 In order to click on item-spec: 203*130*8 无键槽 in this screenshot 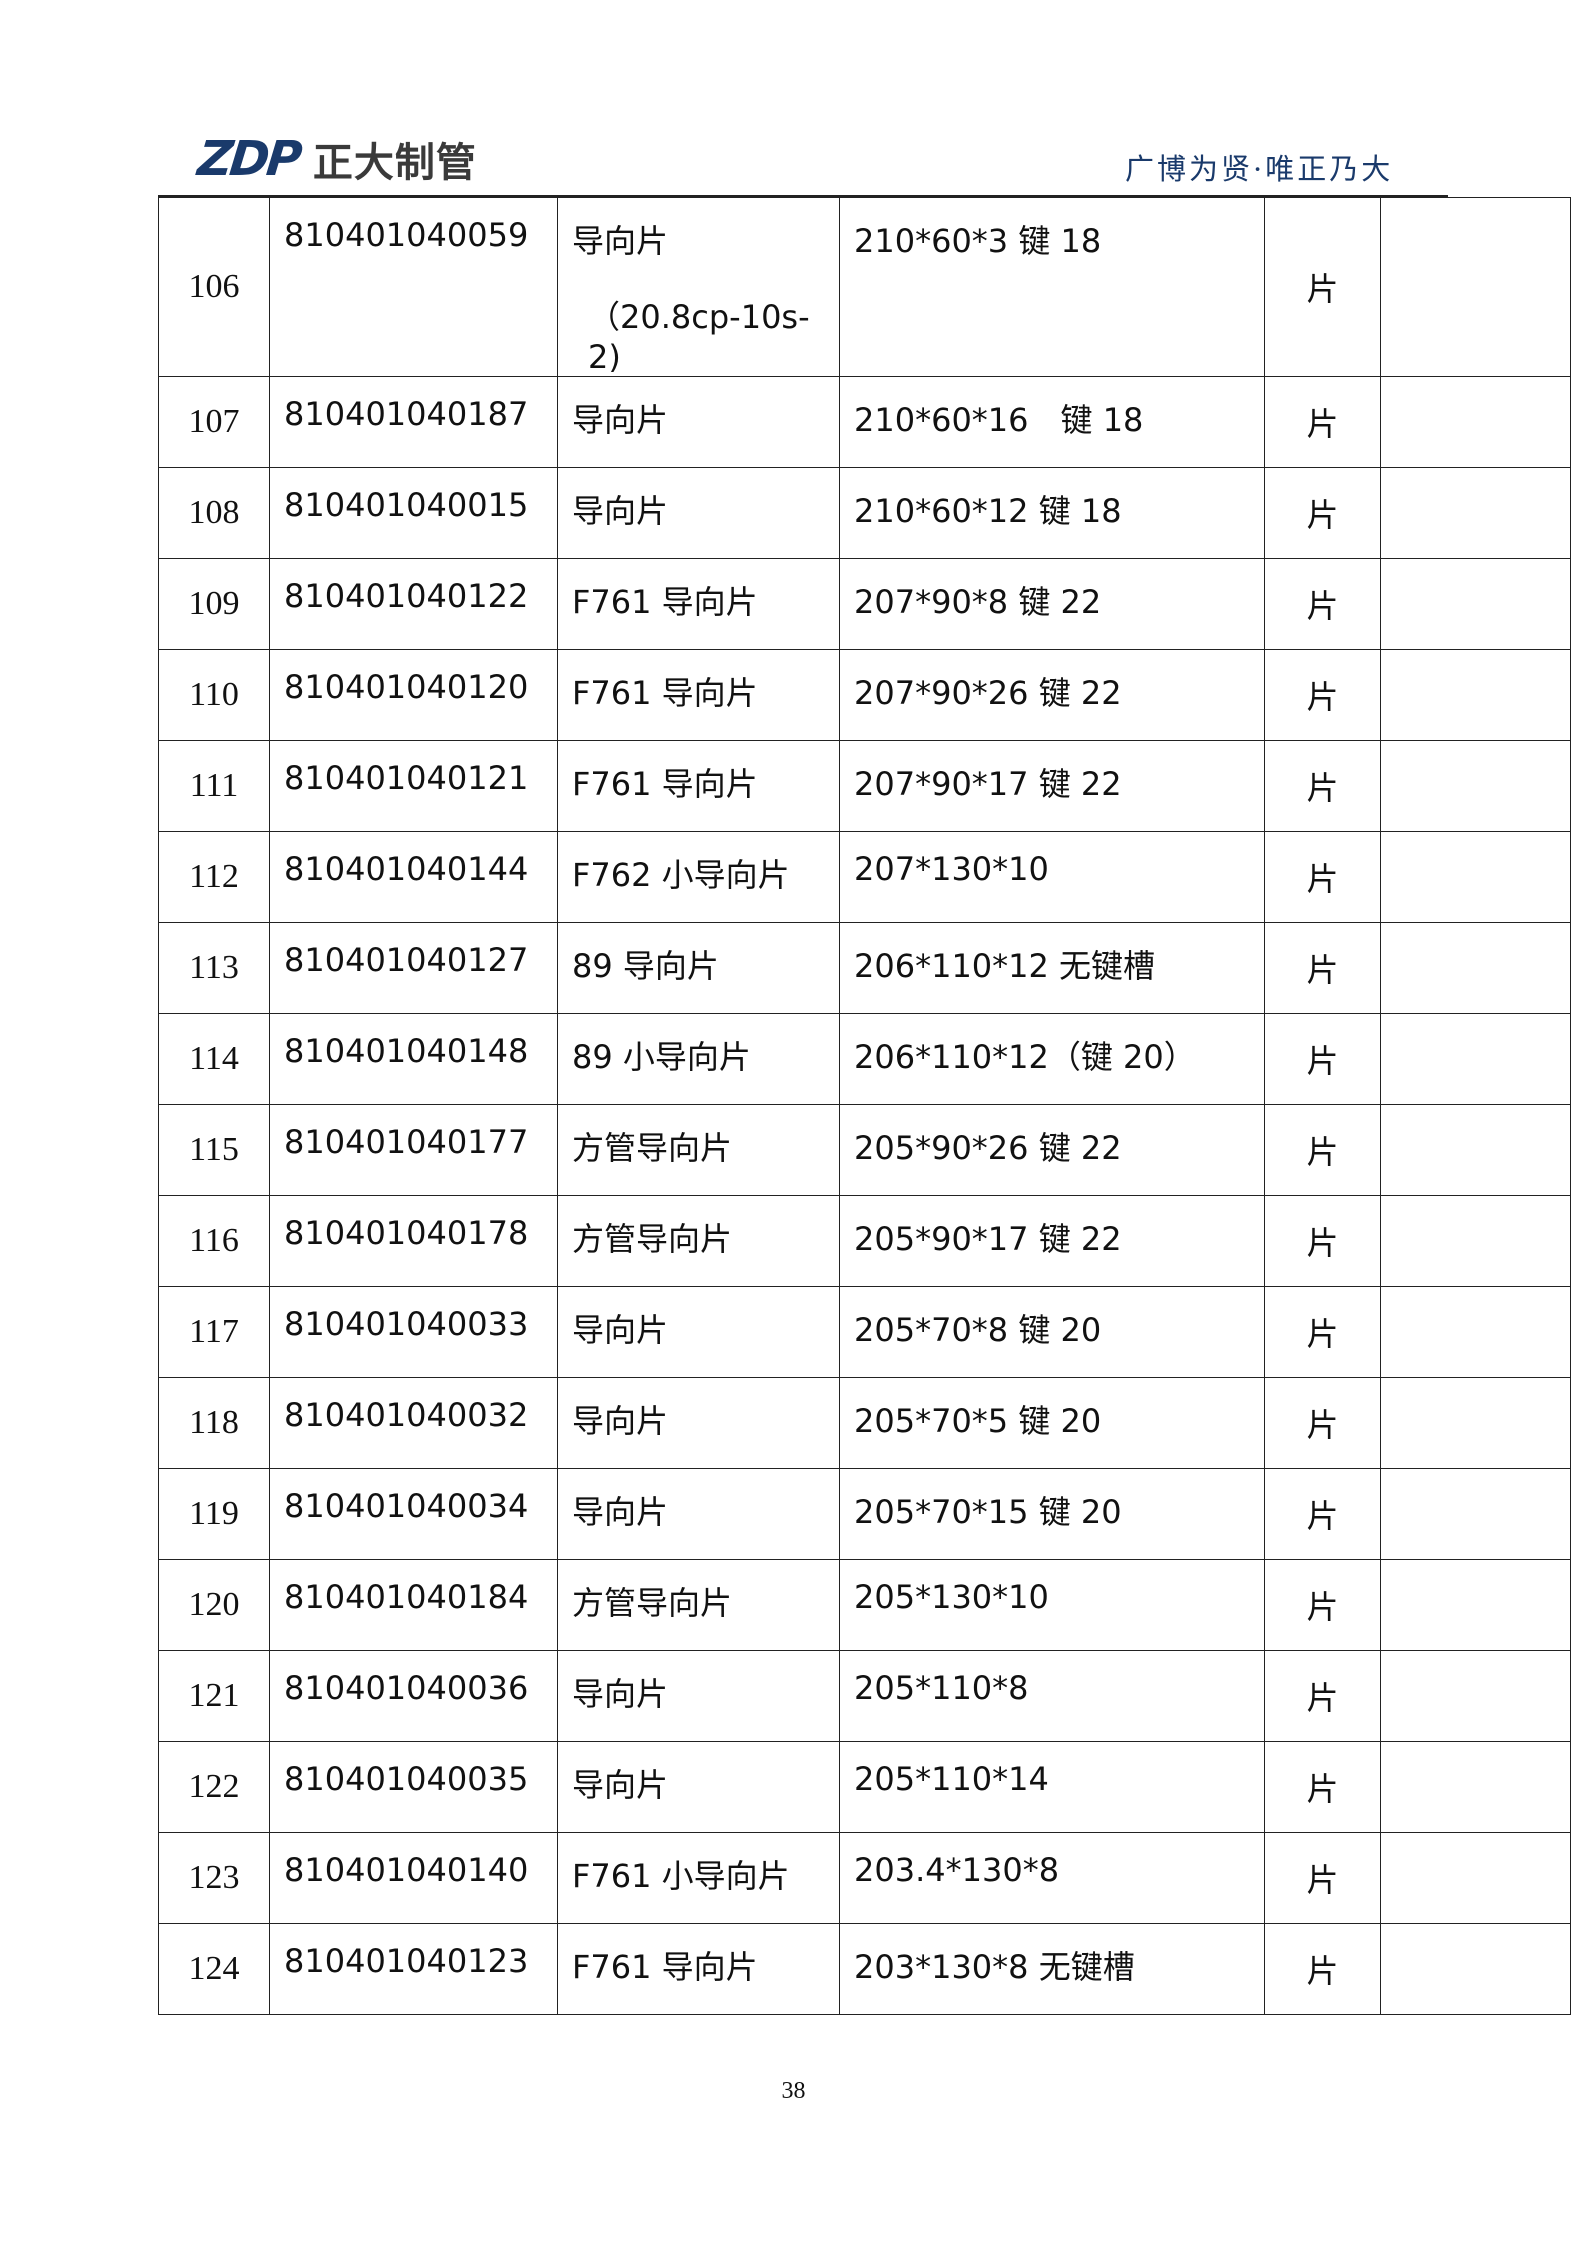, I will do `click(1052, 1969)`.